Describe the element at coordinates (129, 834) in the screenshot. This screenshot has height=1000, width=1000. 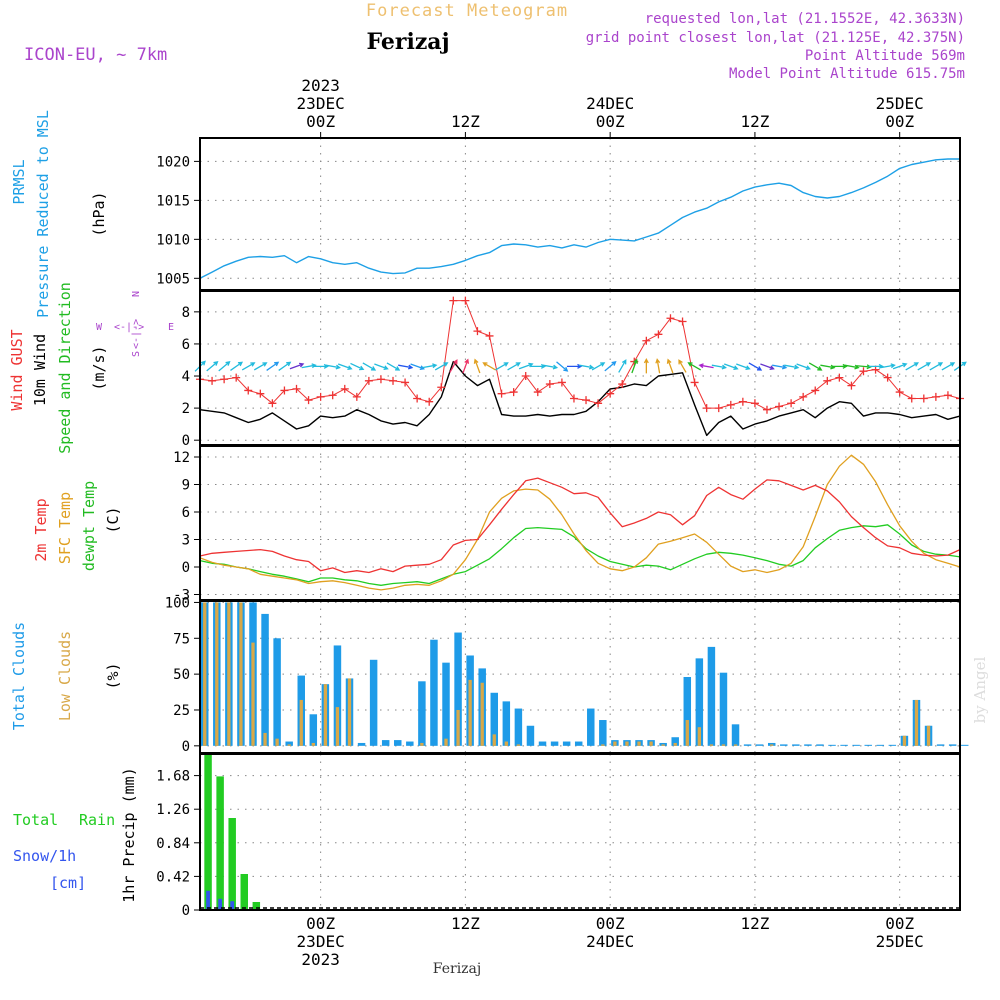
I see `precip-axis-label: 1hr Precip (mm)` at that location.